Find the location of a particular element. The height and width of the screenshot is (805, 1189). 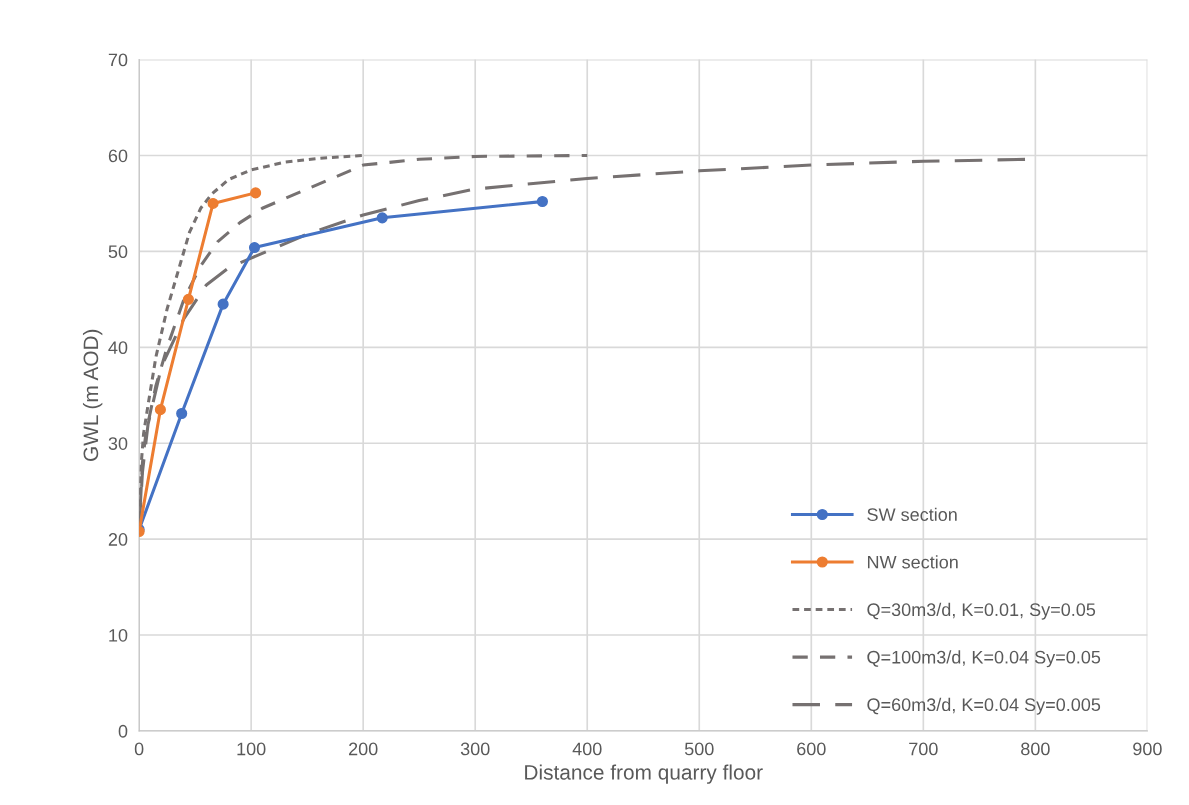

legend-label: Q=100m3/d, K=0.04 Sy=0.05 is located at coordinates (984, 659).